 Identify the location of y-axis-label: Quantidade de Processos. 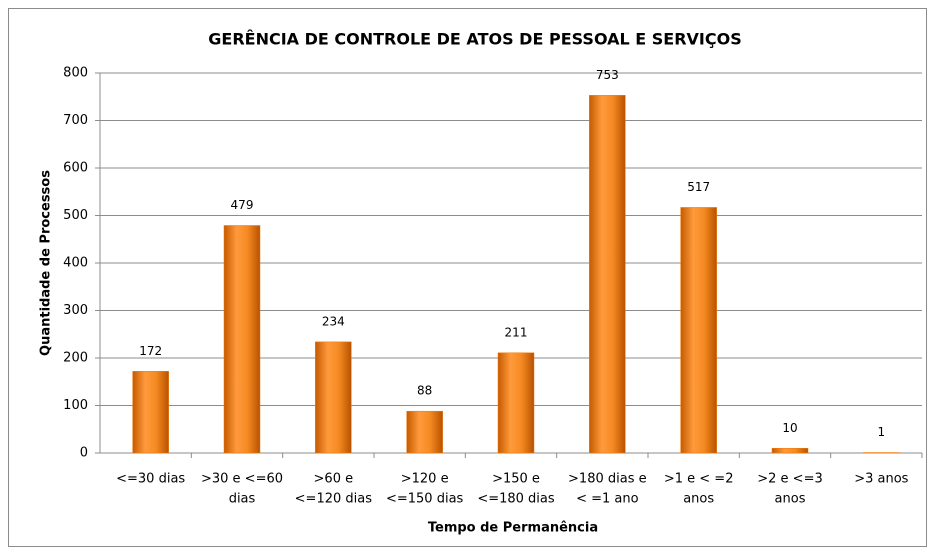
(46, 263).